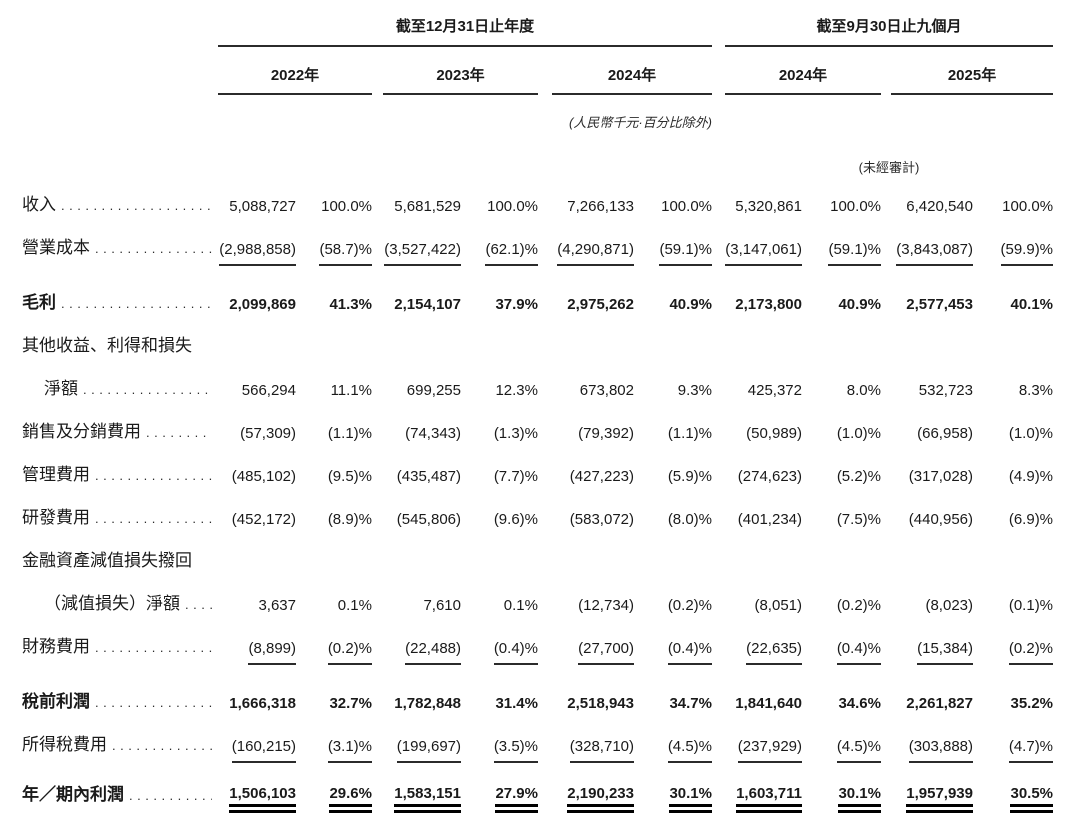 This screenshot has width=1080, height=840. Describe the element at coordinates (56, 248) in the screenshot. I see `row-label: 營業成本` at that location.